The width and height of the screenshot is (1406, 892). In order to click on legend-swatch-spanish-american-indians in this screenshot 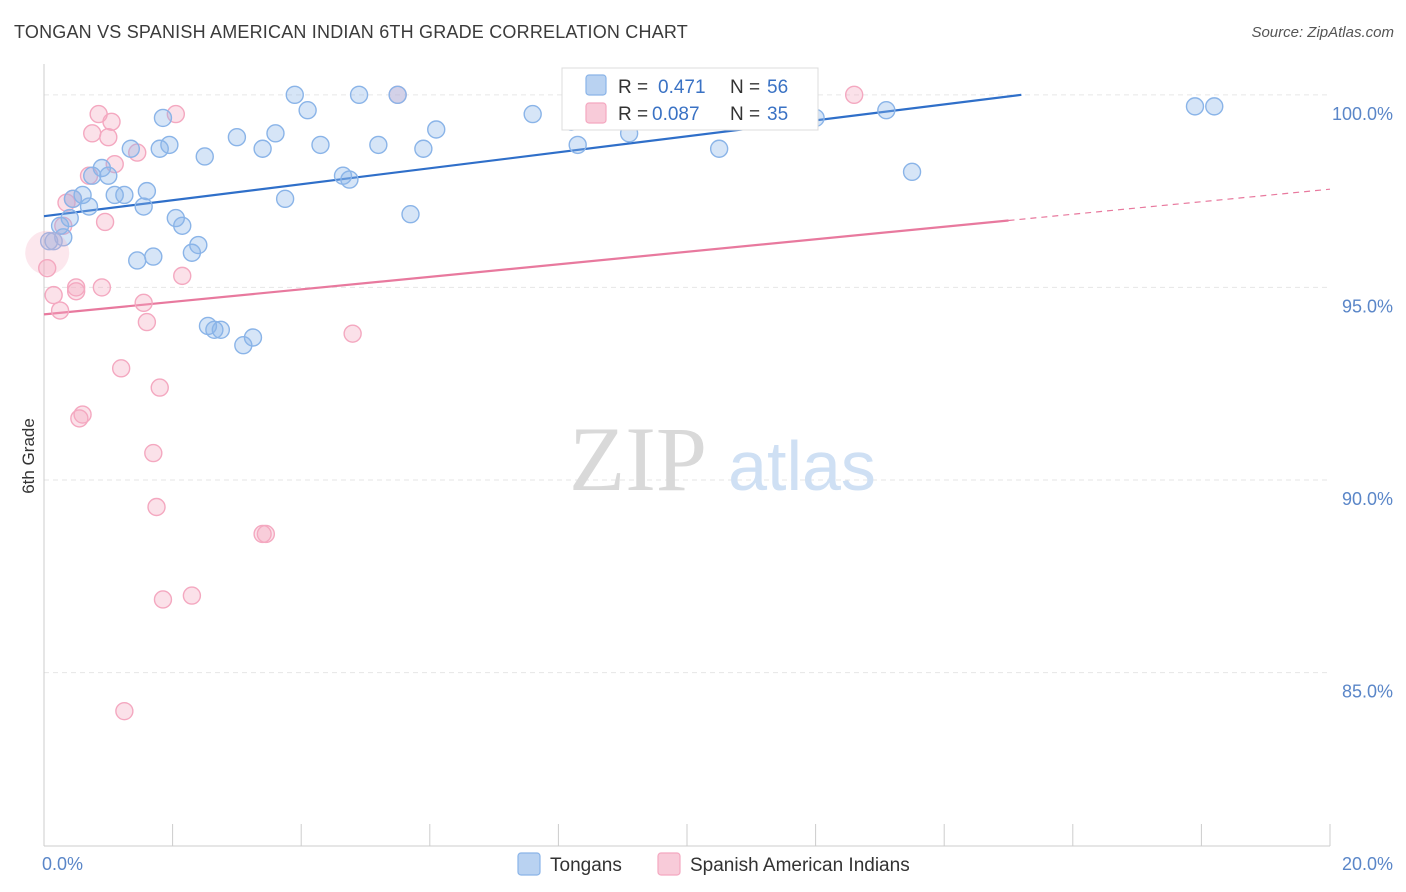, I will do `click(596, 113)`.